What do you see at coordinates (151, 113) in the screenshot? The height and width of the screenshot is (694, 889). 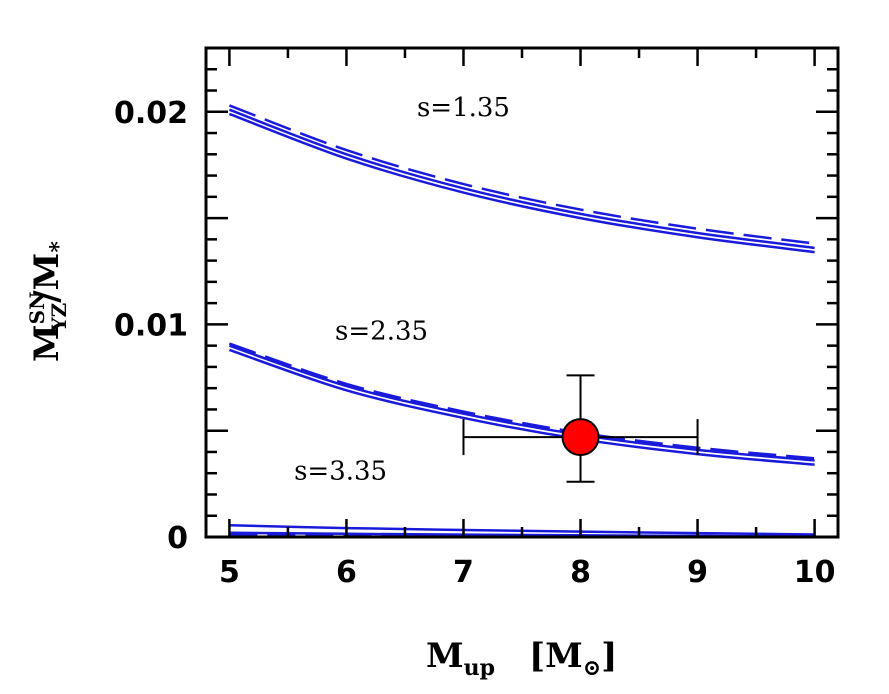 I see `y-tick-label: 0.02` at bounding box center [151, 113].